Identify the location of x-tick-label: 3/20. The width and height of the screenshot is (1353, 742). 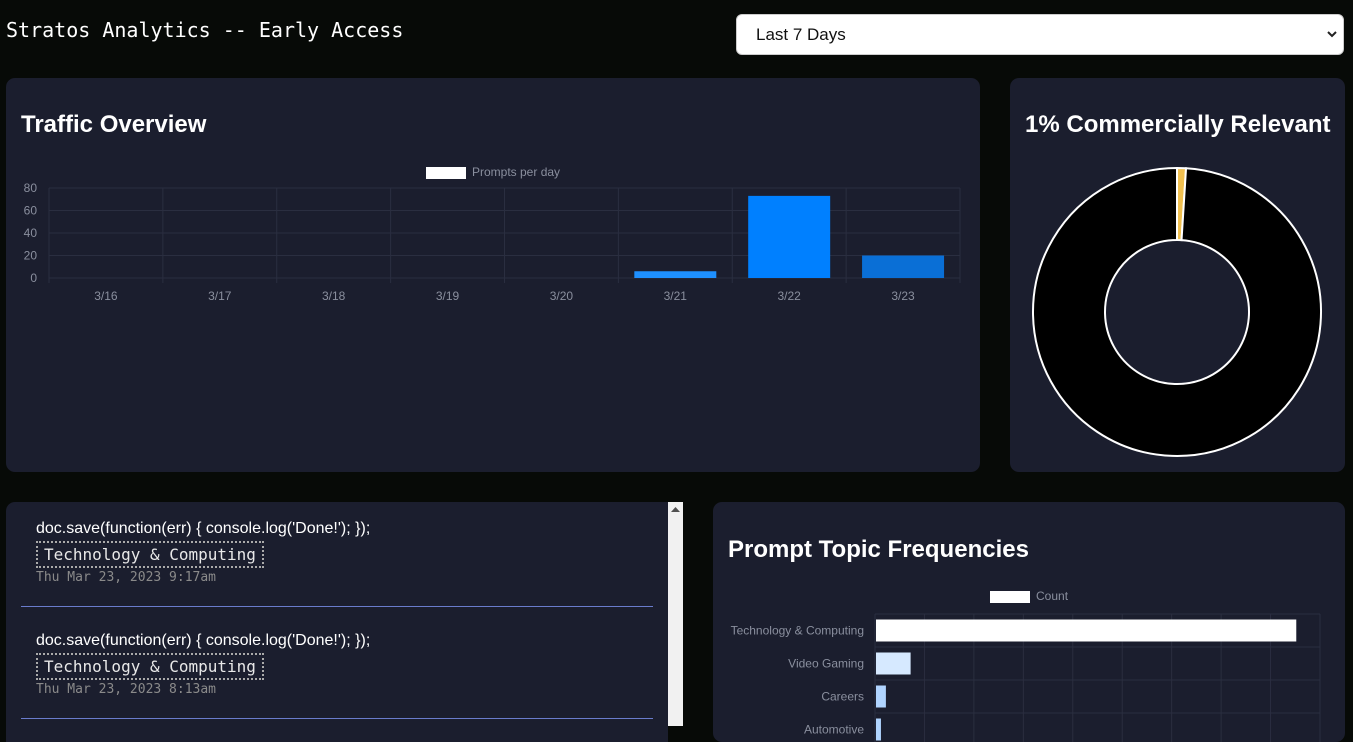
(562, 296).